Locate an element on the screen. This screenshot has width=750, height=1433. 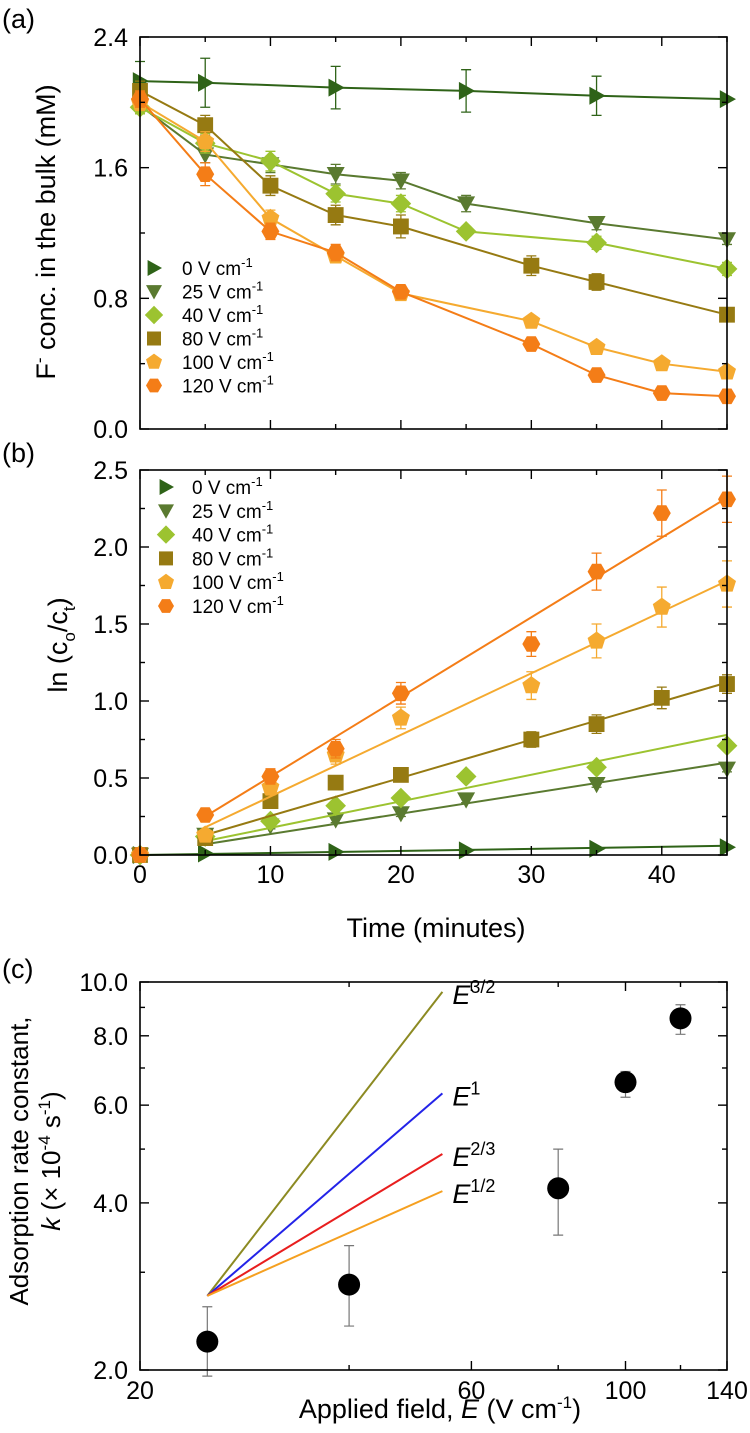
panel-b-x-tick-label: 10 is located at coordinates (271, 875).